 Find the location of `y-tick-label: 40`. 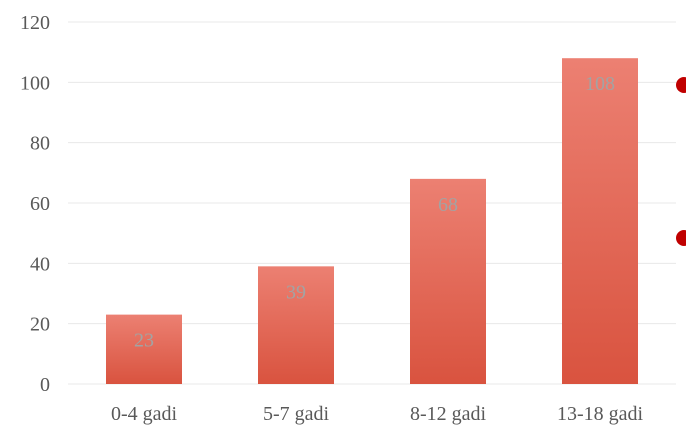

y-tick-label: 40 is located at coordinates (40, 264).